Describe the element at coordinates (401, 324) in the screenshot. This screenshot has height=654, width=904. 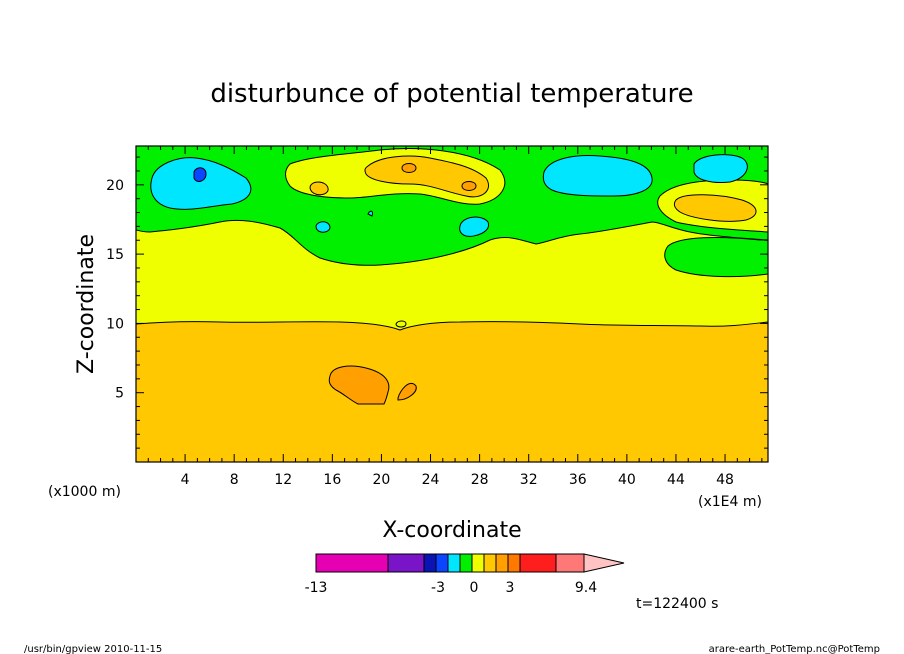
I see `blob-yellow-island` at that location.